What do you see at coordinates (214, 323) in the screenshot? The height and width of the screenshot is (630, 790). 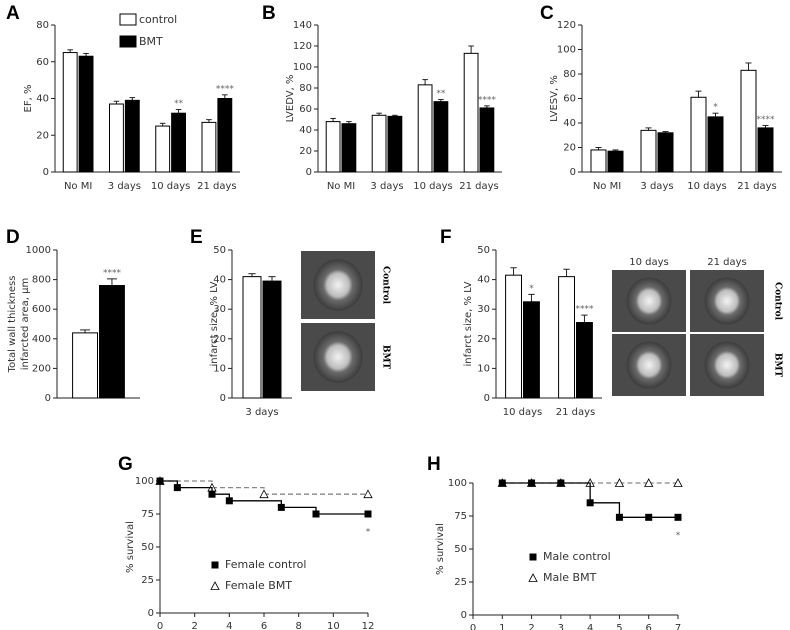 I see `y-axis-title: infarct size, % LV` at bounding box center [214, 323].